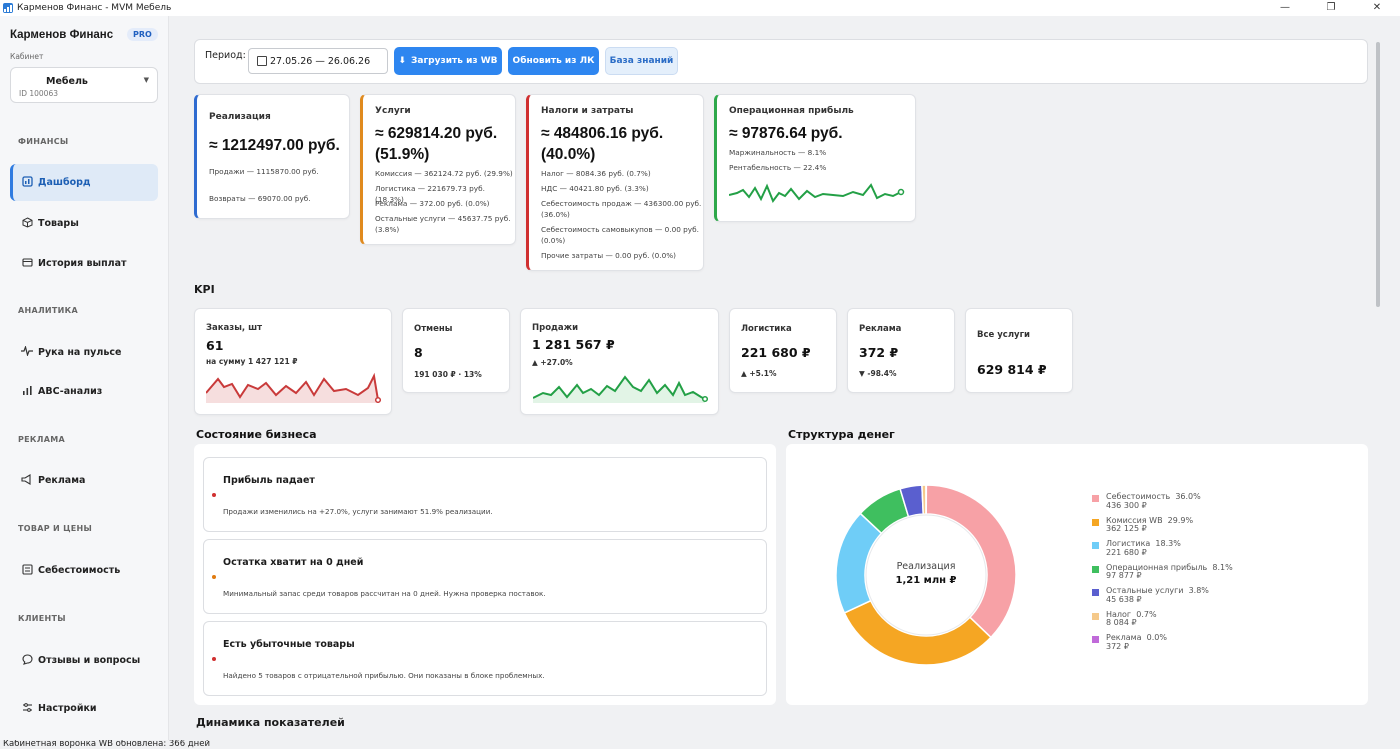 The height and width of the screenshot is (749, 1400). I want to click on date-range-picker: 27.05.26 — 26.06.26, so click(318, 61).